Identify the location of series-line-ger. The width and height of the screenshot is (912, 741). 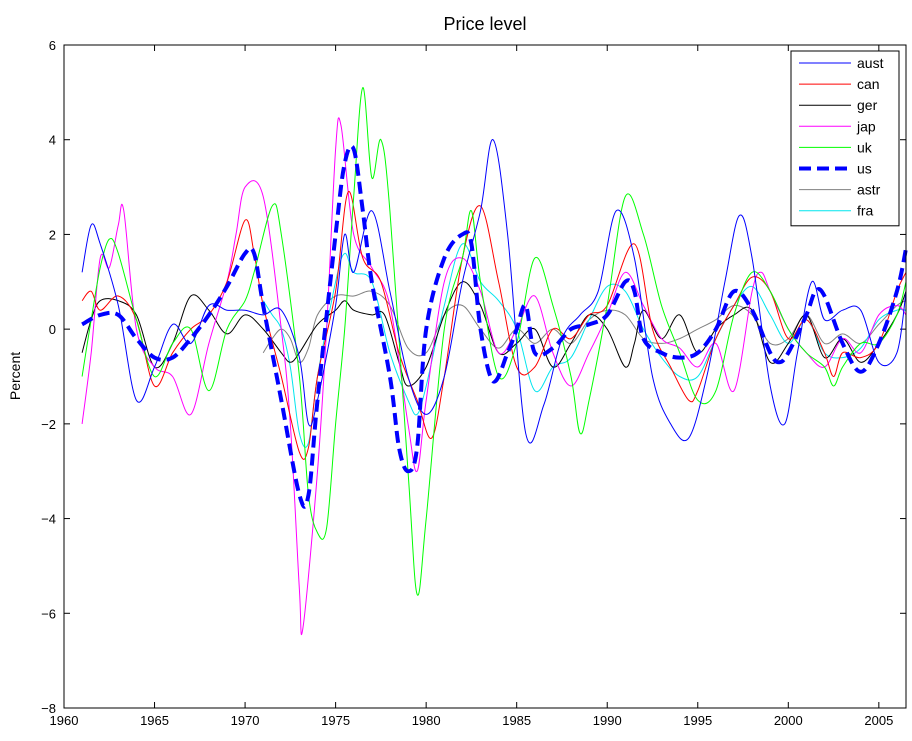
(494, 334).